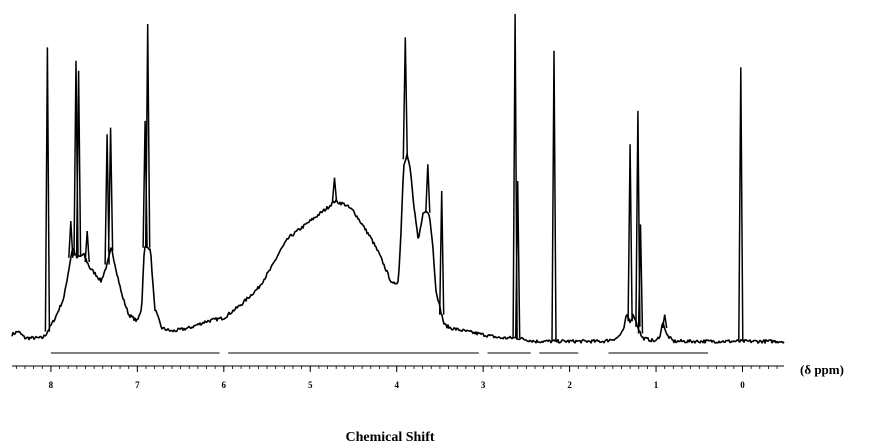 This screenshot has height=446, width=891. What do you see at coordinates (822, 369) in the screenshot?
I see `x-axis-unit-label: (δ ppm)` at bounding box center [822, 369].